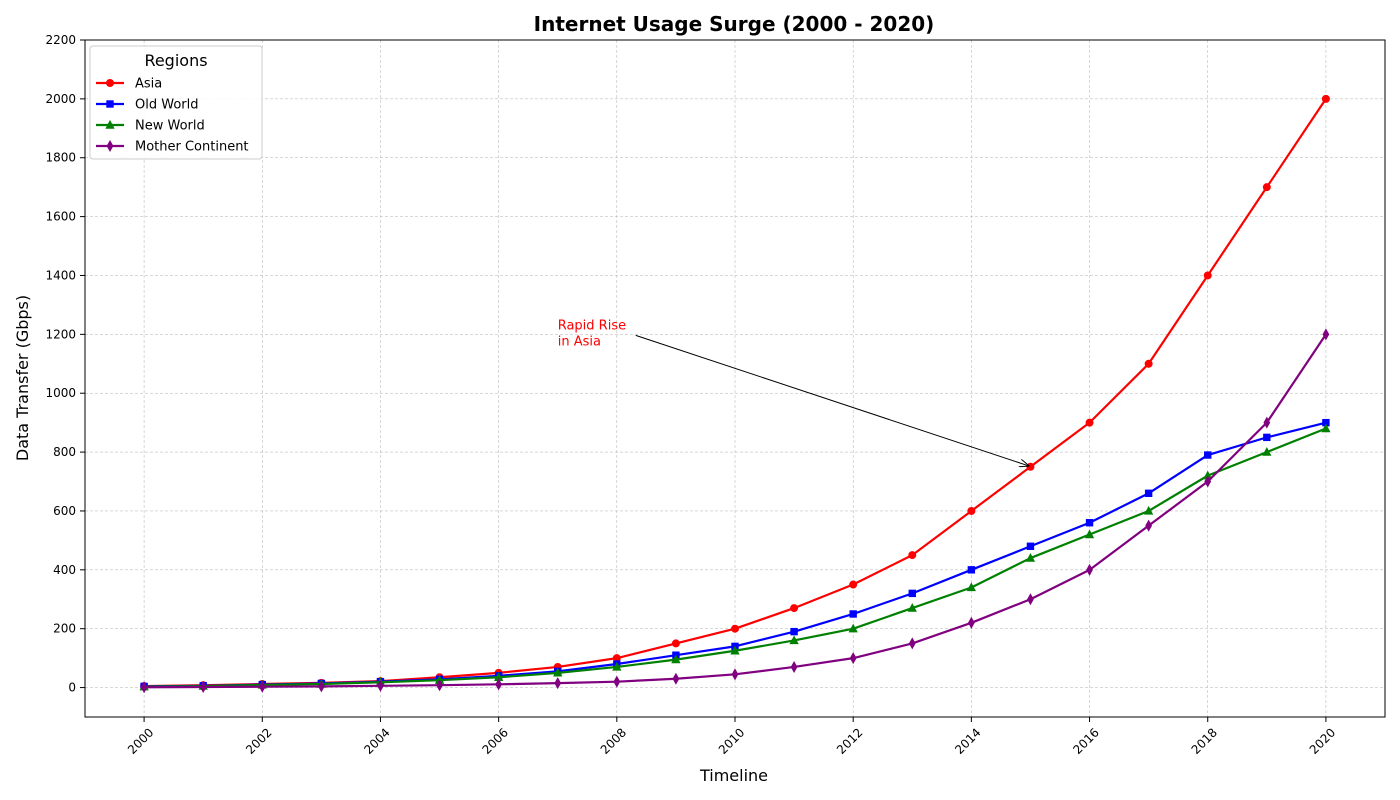 The width and height of the screenshot is (1400, 800). What do you see at coordinates (60, 40) in the screenshot?
I see `y-tick-label: 2200` at bounding box center [60, 40].